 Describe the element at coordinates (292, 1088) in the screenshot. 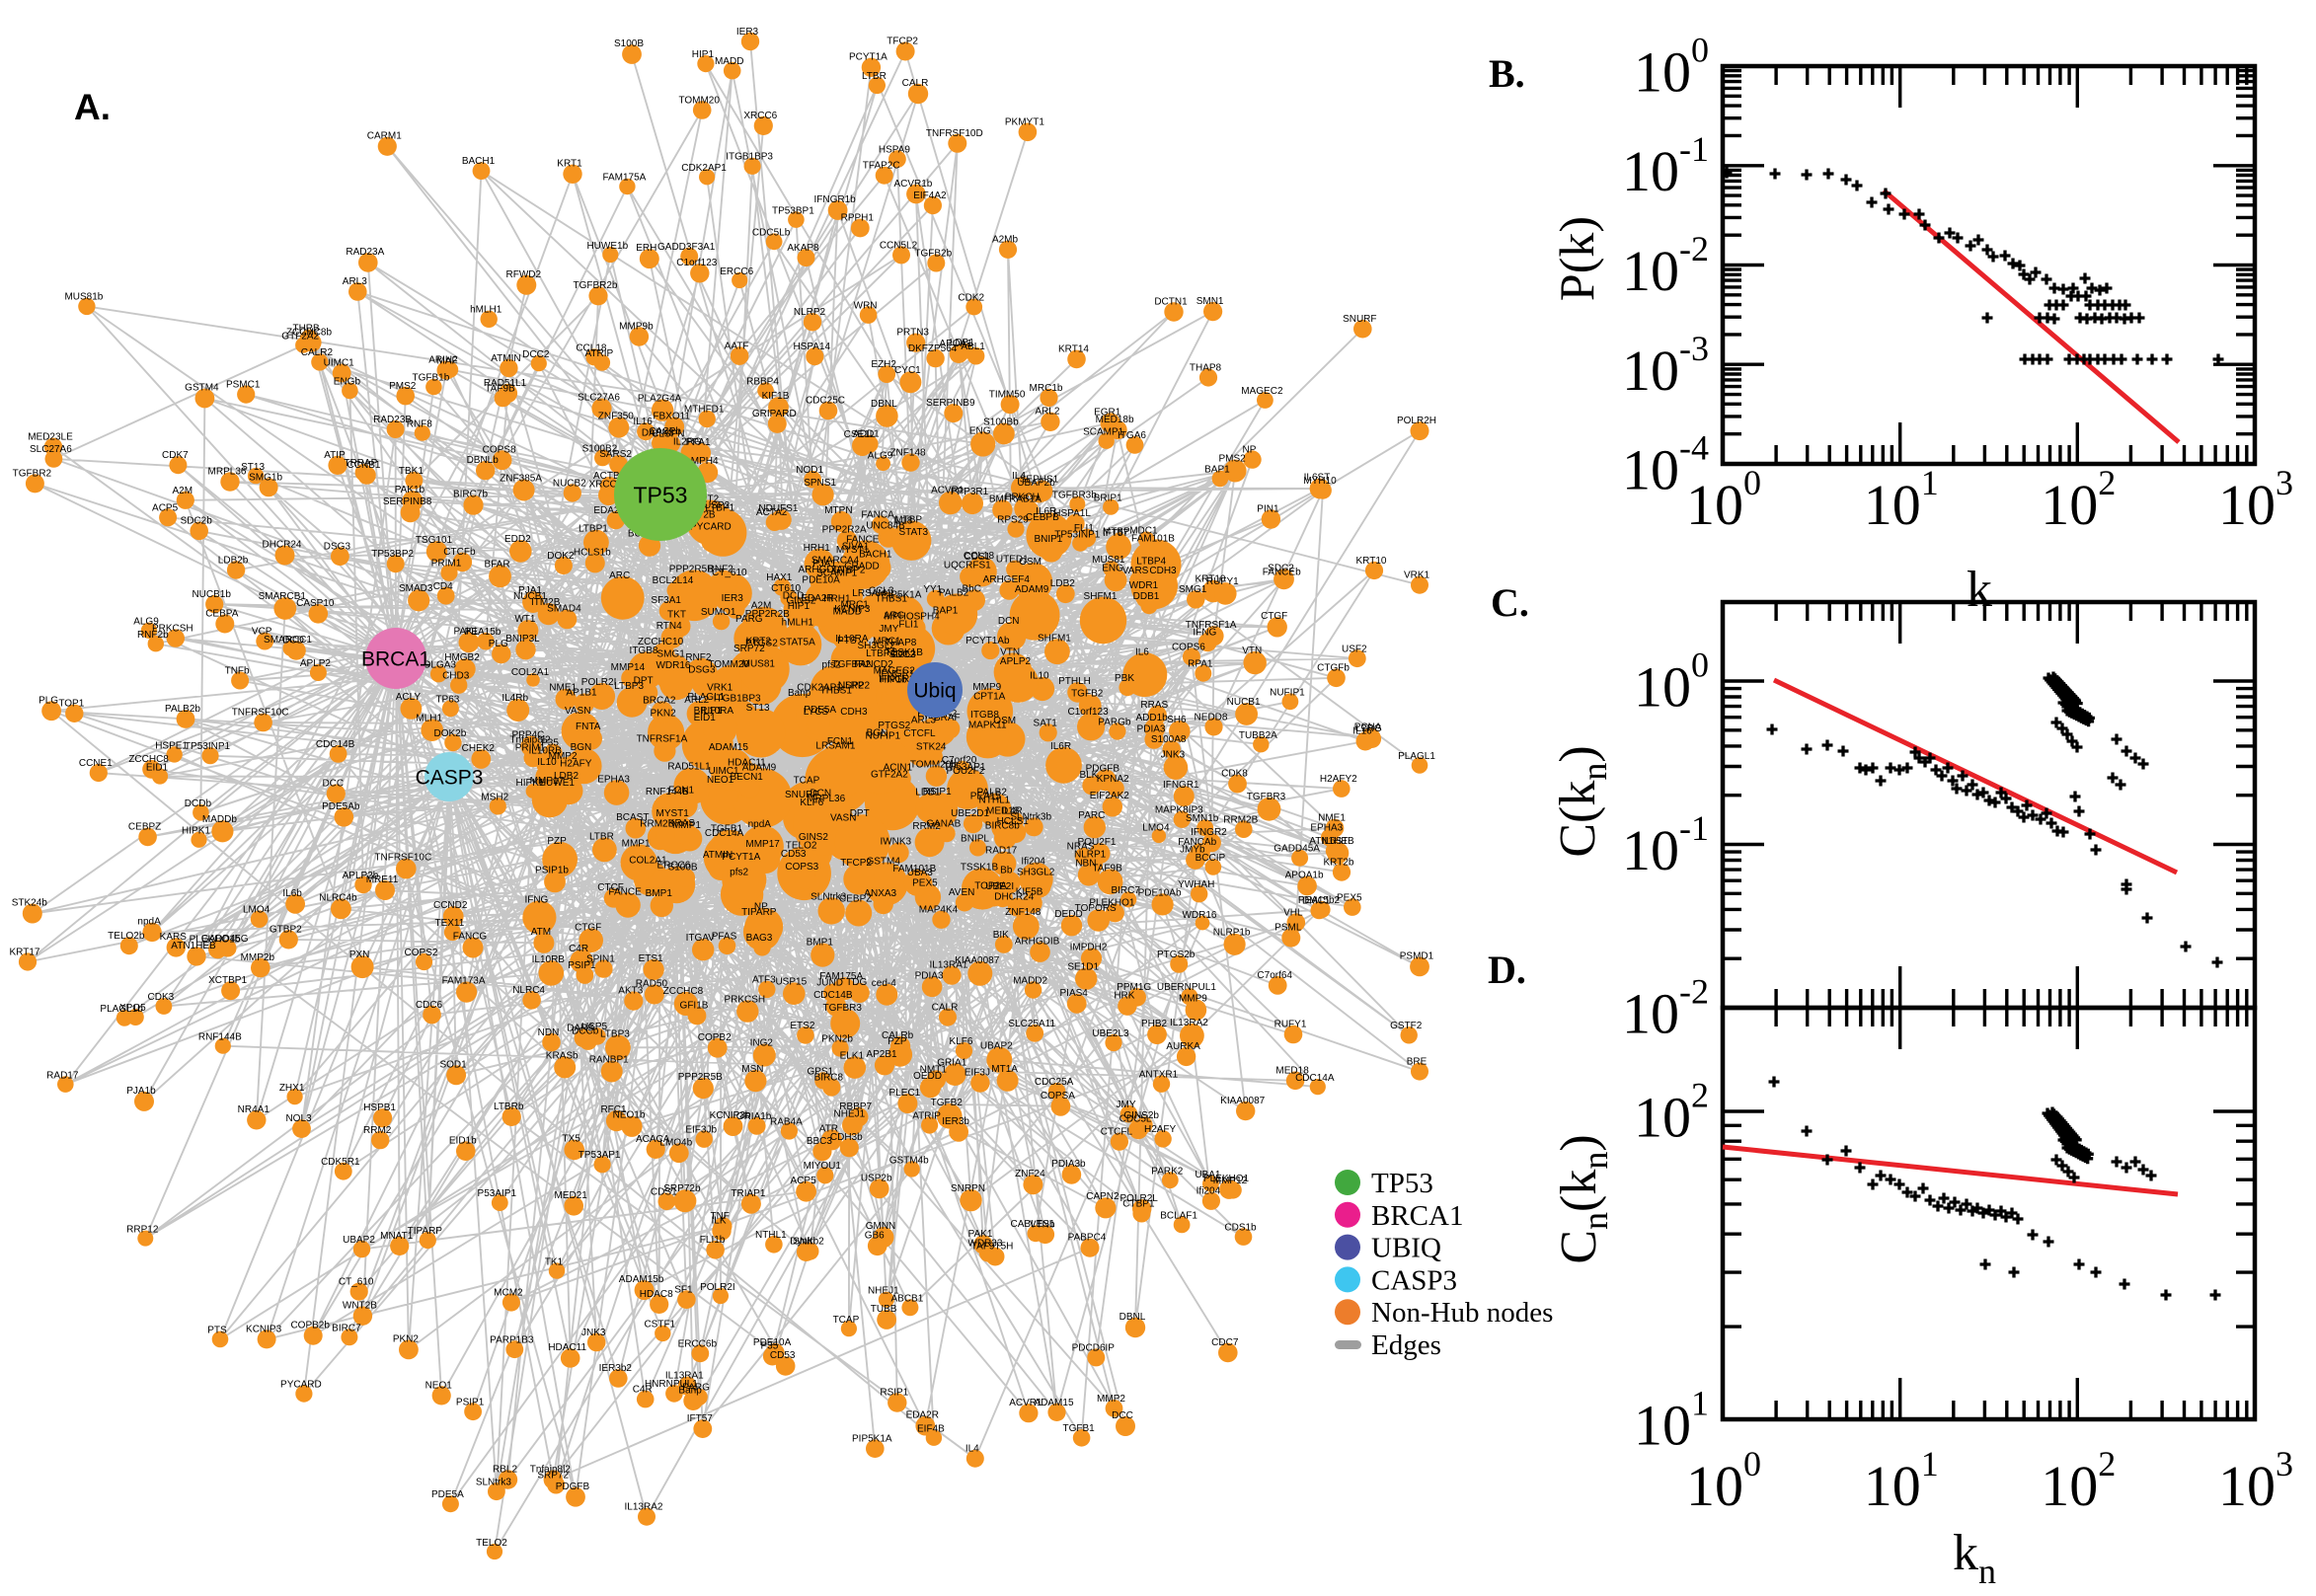

I see `svg-text: ZHX1` at that location.